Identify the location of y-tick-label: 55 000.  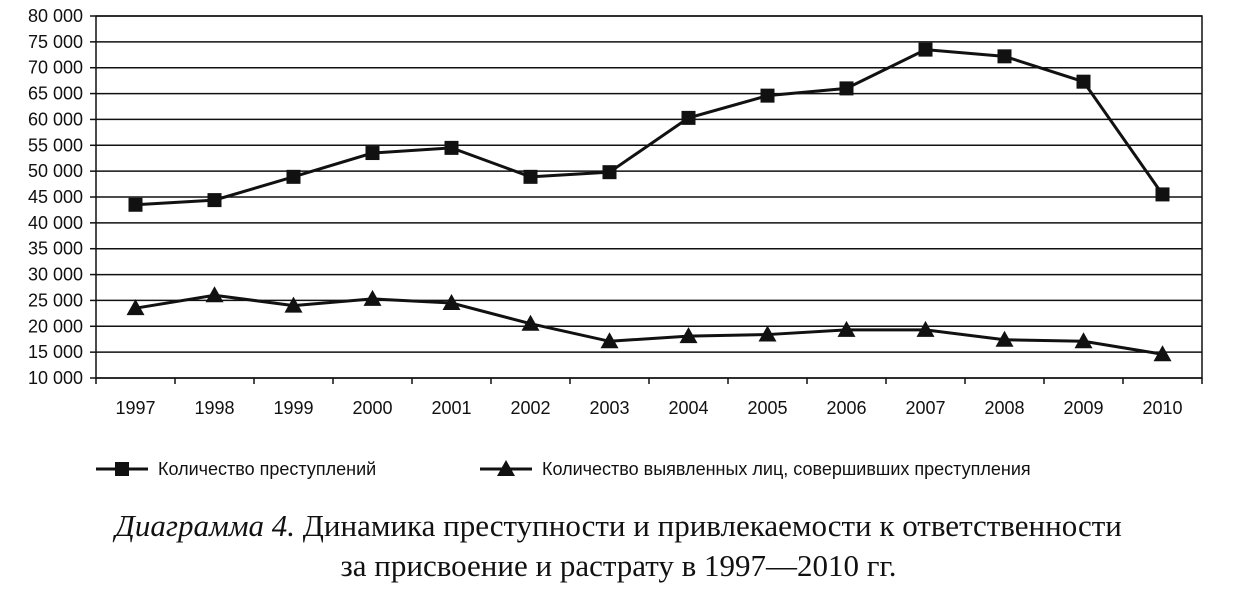
(55, 145).